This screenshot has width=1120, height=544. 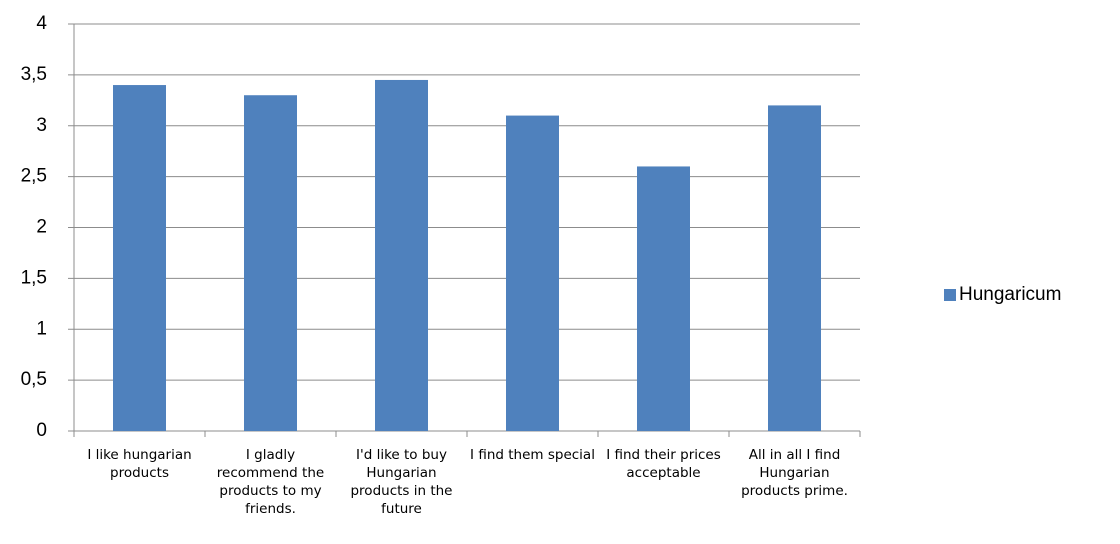 I want to click on legend-swatch, so click(x=950, y=295).